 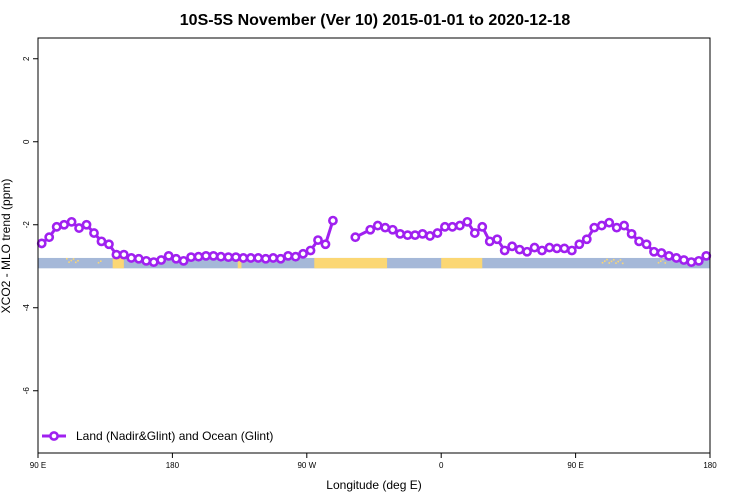 What do you see at coordinates (373, 485) in the screenshot?
I see `x-axis-label: Longitude (deg E)` at bounding box center [373, 485].